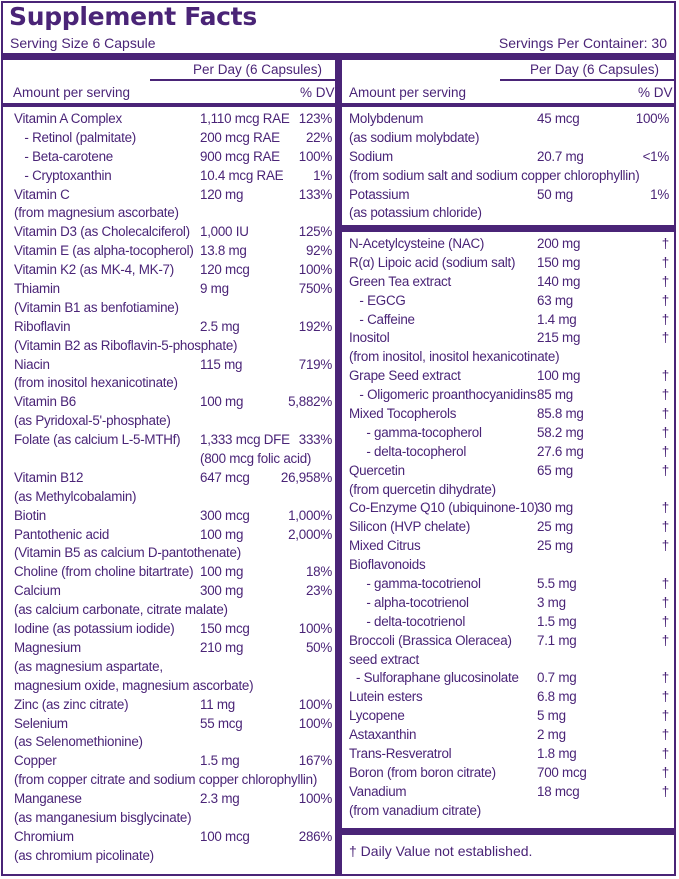 The image size is (679, 879). Describe the element at coordinates (557, 319) in the screenshot. I see `nutrient-amount: 1.4 mg` at that location.